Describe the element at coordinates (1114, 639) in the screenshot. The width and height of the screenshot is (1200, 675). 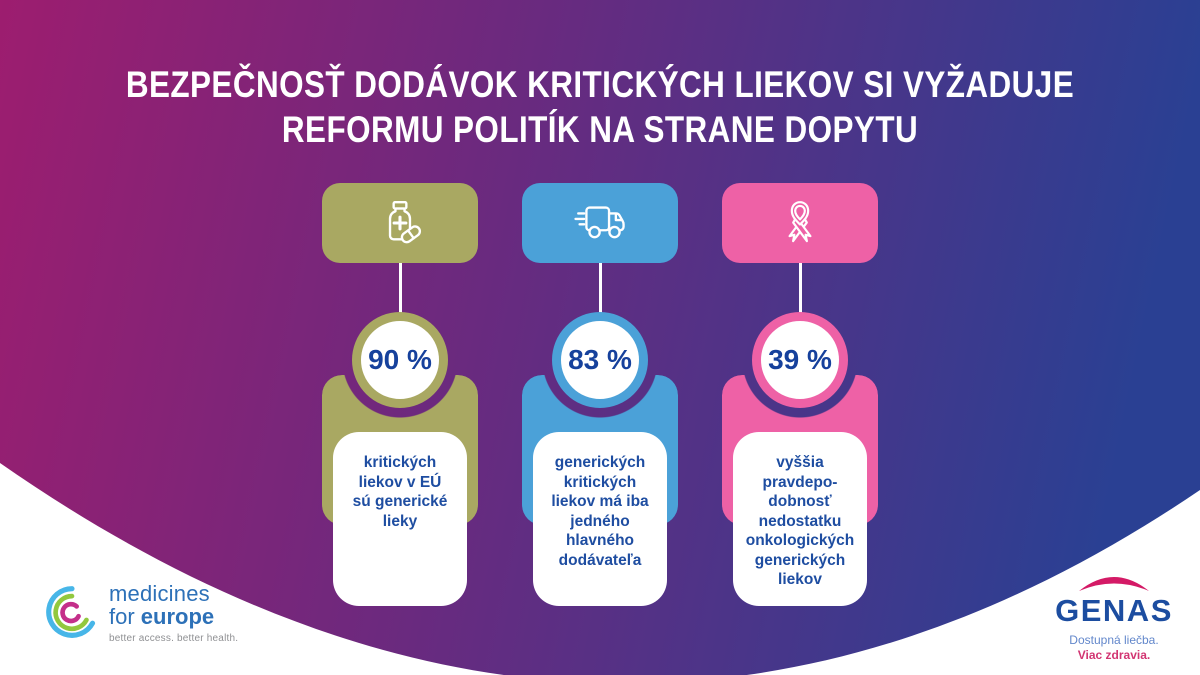
I see `genas-tagline-1: Dostupná liečba.` at that location.